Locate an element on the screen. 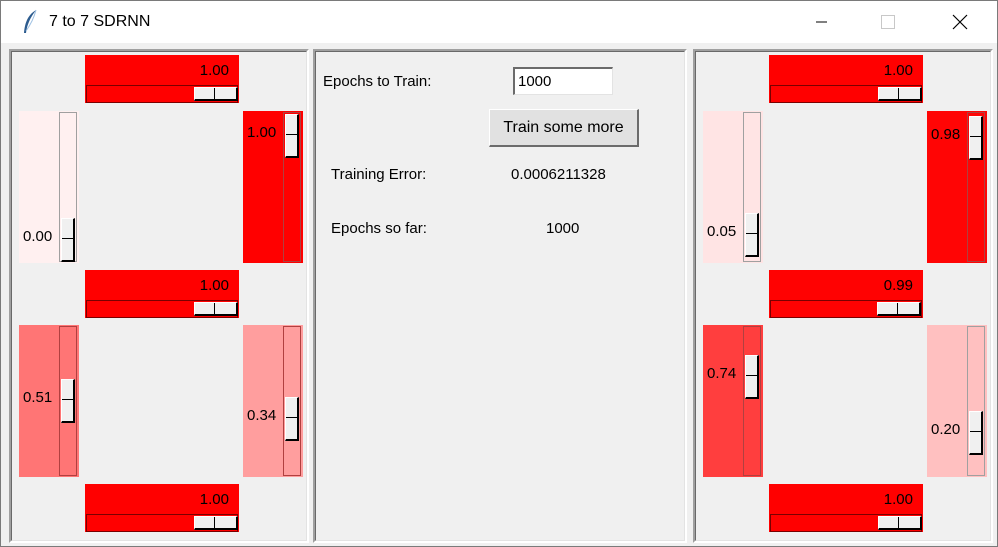 Image resolution: width=998 pixels, height=547 pixels. epochs-so-far-value: 1000 is located at coordinates (563, 228).